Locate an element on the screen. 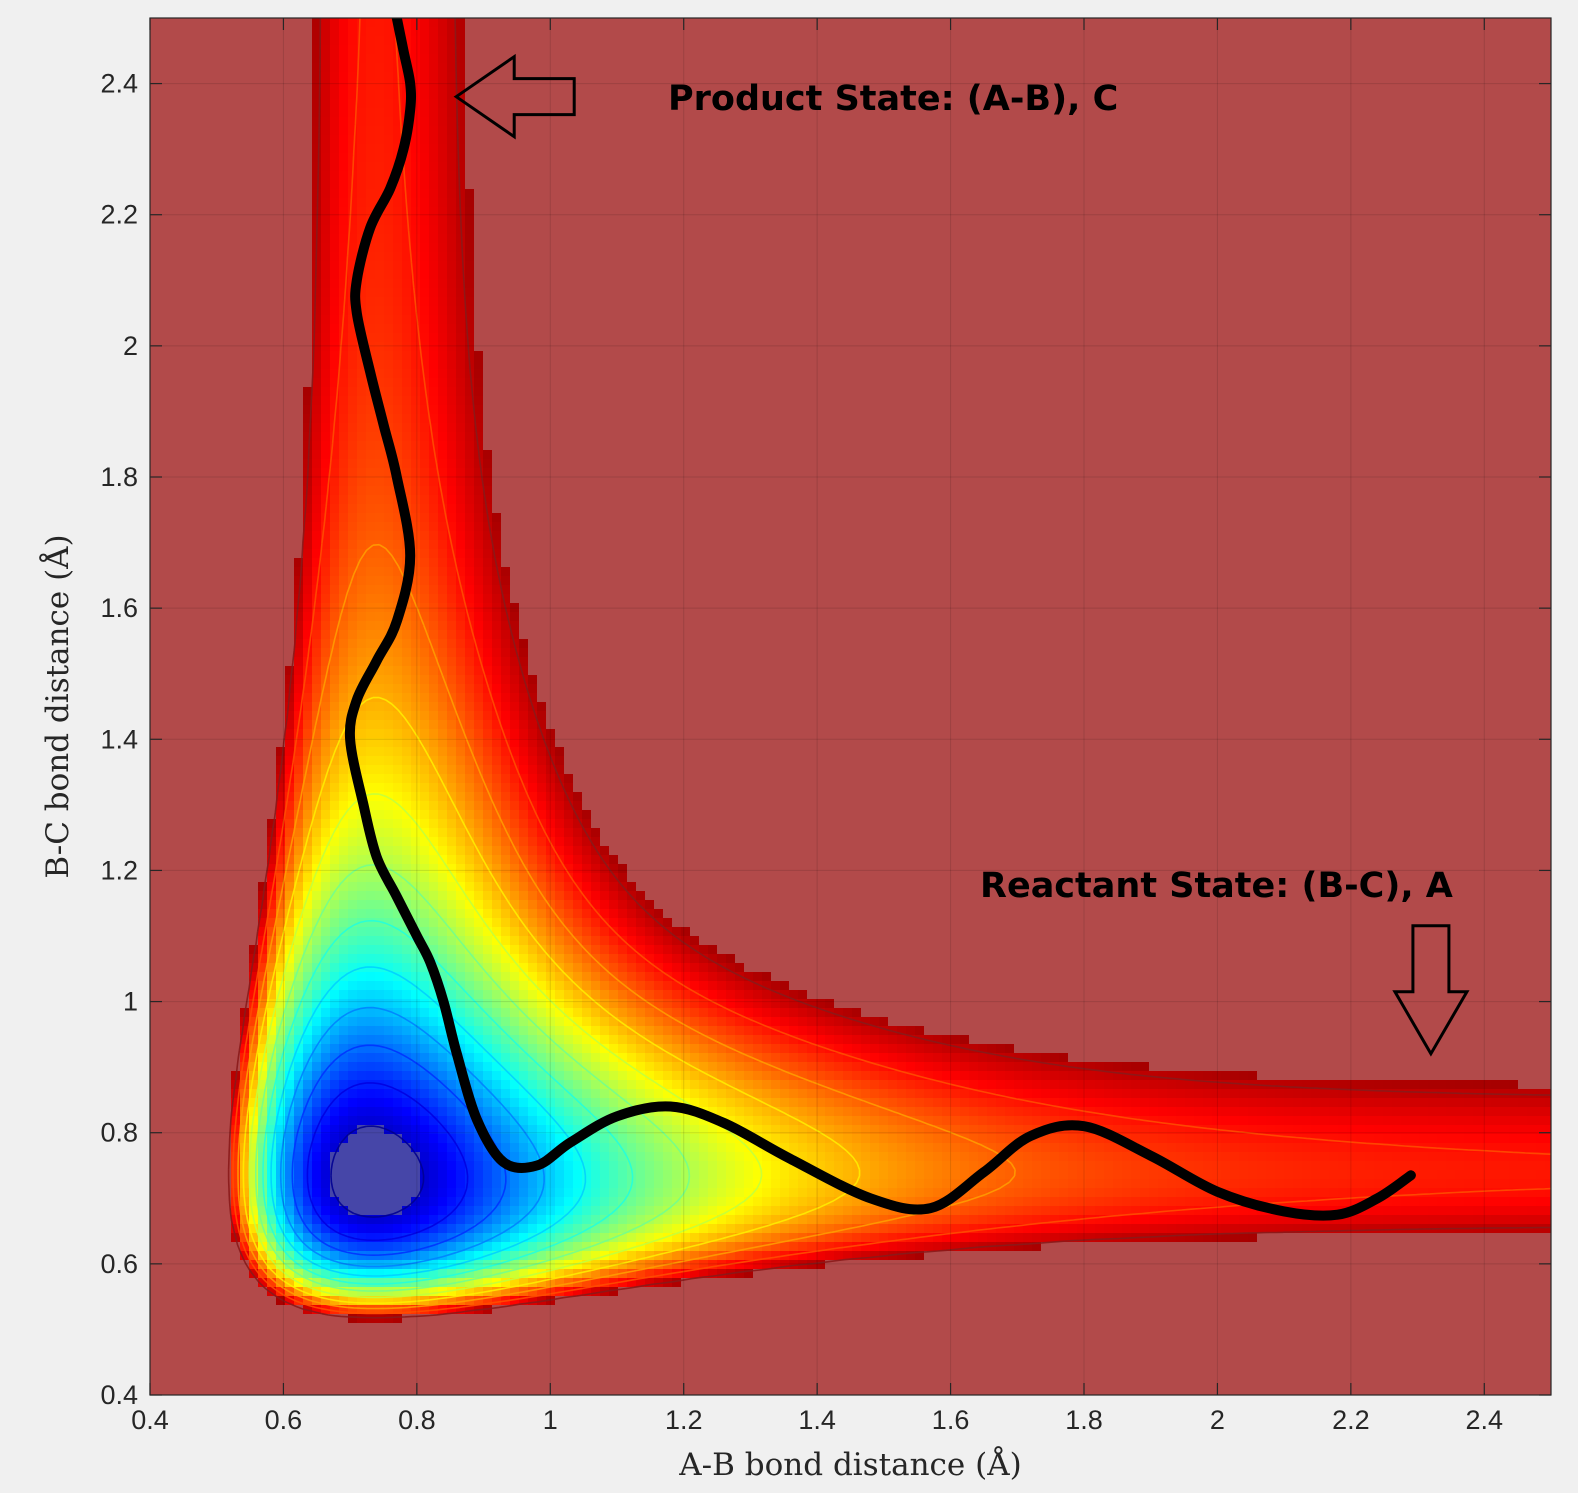 This screenshot has width=1578, height=1493. y-tick-label: 1.8 is located at coordinates (119, 477).